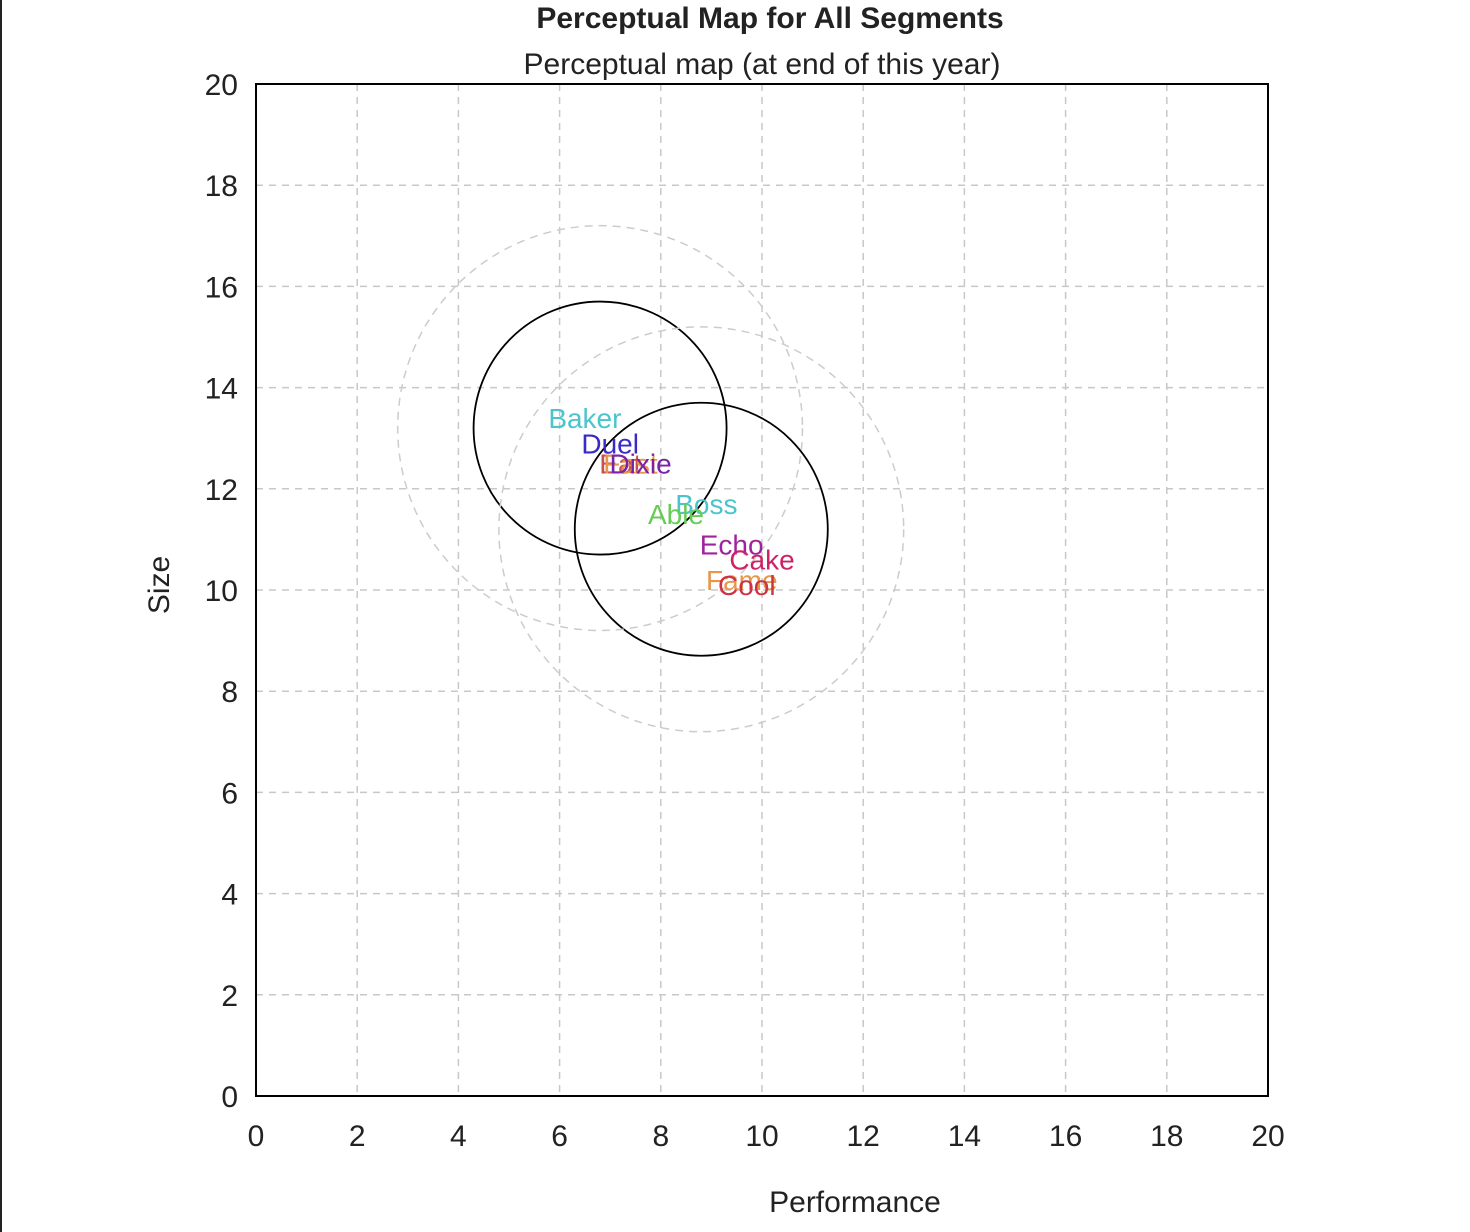 This screenshot has height=1232, width=1470. What do you see at coordinates (559, 1136) in the screenshot?
I see `x-tick-label: 6` at bounding box center [559, 1136].